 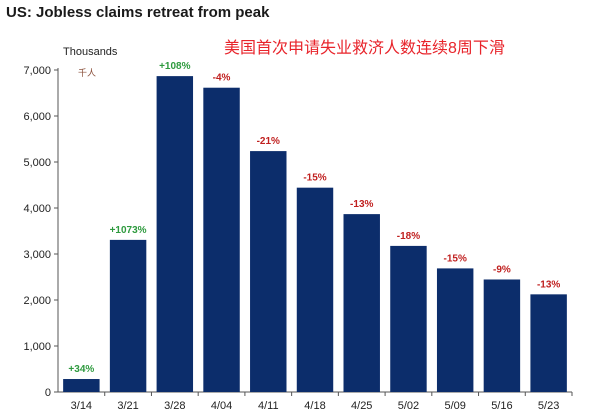 What do you see at coordinates (37, 347) in the screenshot?
I see `y-tick-label: 1,000` at bounding box center [37, 347].